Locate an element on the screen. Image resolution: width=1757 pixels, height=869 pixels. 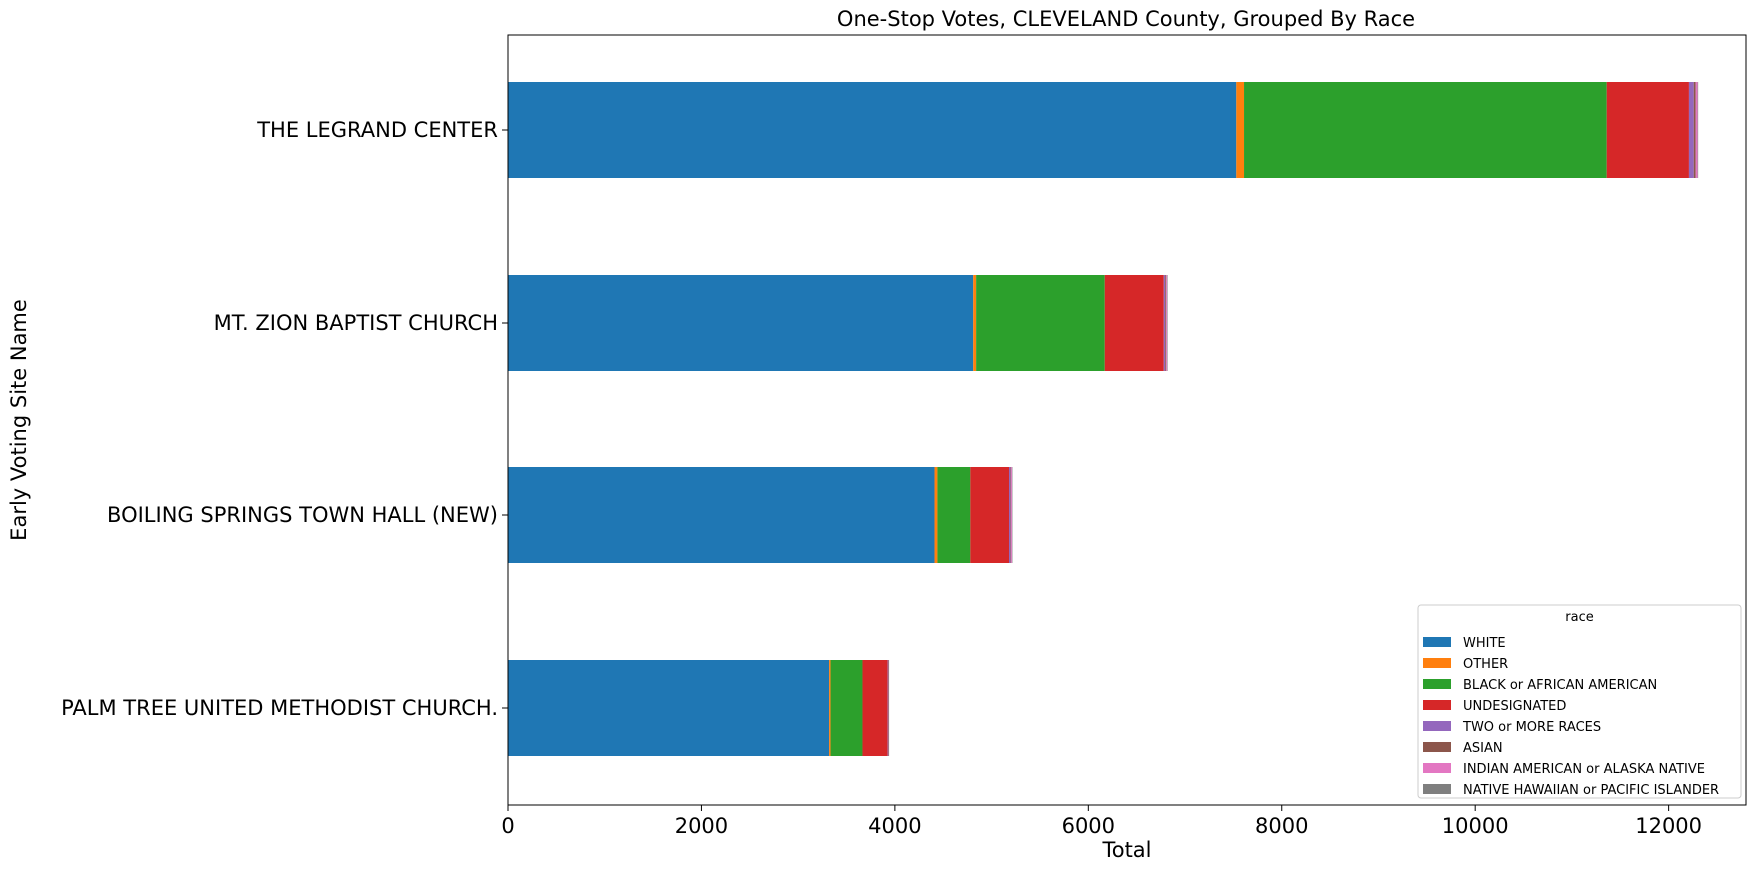
x-tick-label-5: 10000 is located at coordinates (1475, 826).